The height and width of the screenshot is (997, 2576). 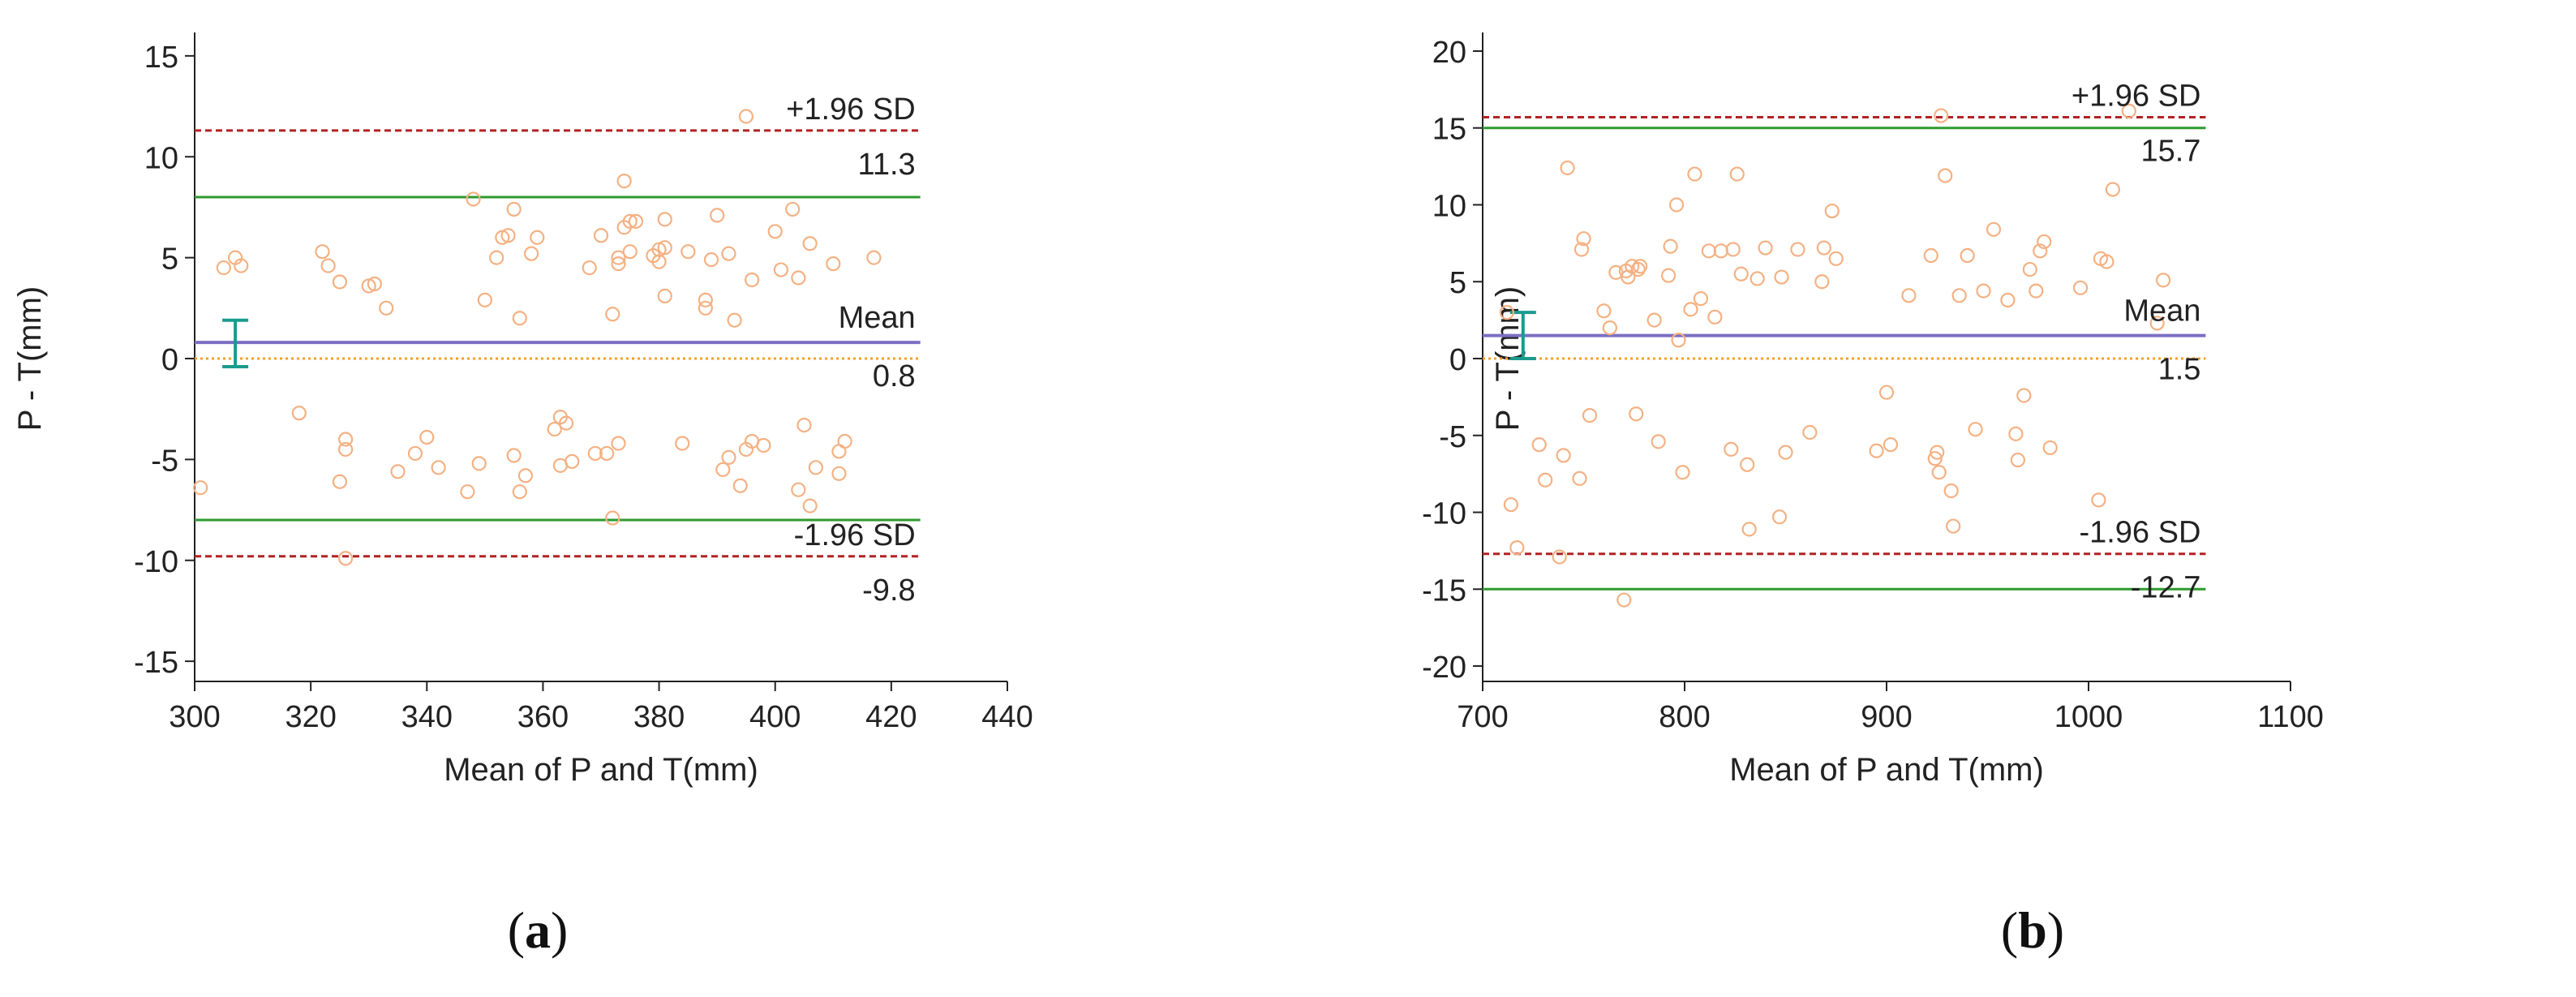 I want to click on caption-b-close: ), so click(x=2055, y=930).